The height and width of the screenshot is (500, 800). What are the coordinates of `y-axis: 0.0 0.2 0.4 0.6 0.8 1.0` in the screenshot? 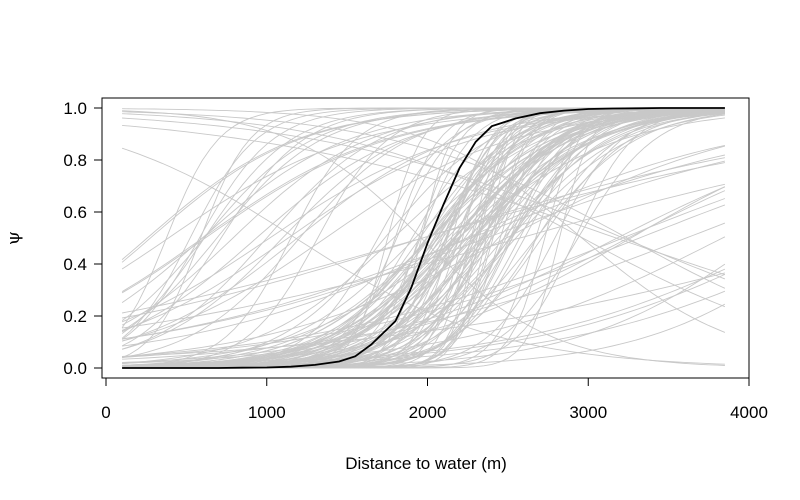 It's located at (83, 238).